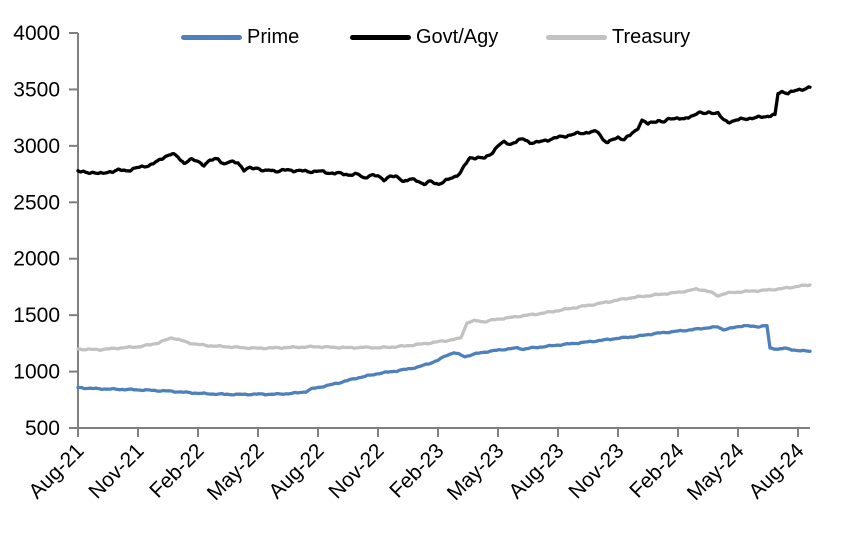 The image size is (852, 538). Describe the element at coordinates (36, 146) in the screenshot. I see `y-tick-label: 3000` at that location.